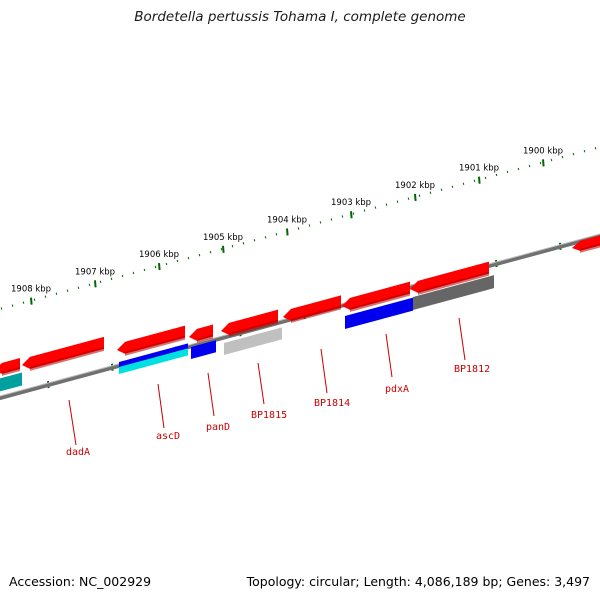 The image size is (600, 600). What do you see at coordinates (80, 581) in the screenshot?
I see `accession-text: Accession: NC_002929` at bounding box center [80, 581].